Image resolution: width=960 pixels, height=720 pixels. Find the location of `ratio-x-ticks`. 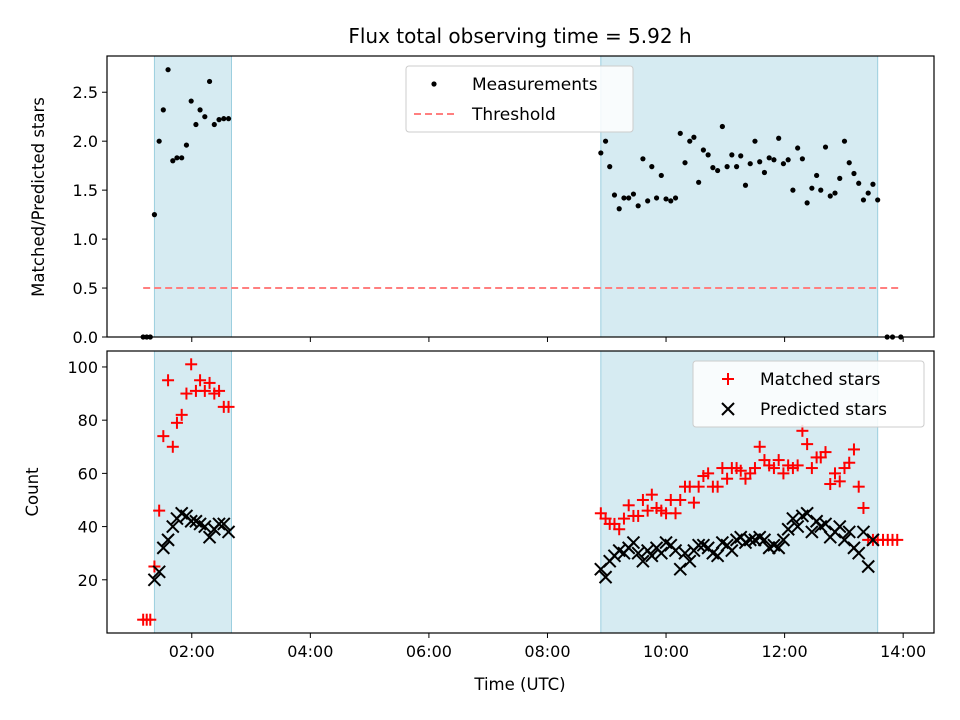

ratio-x-ticks is located at coordinates (547, 339).